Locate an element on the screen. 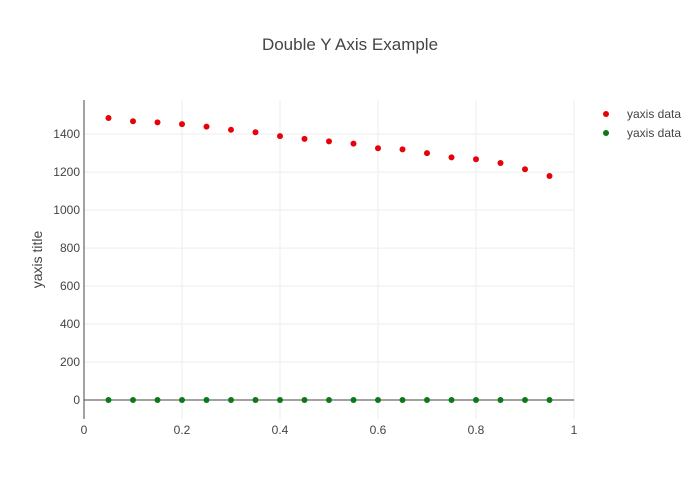 This screenshot has height=500, width=700. x-tick-label: 0 is located at coordinates (84, 430).